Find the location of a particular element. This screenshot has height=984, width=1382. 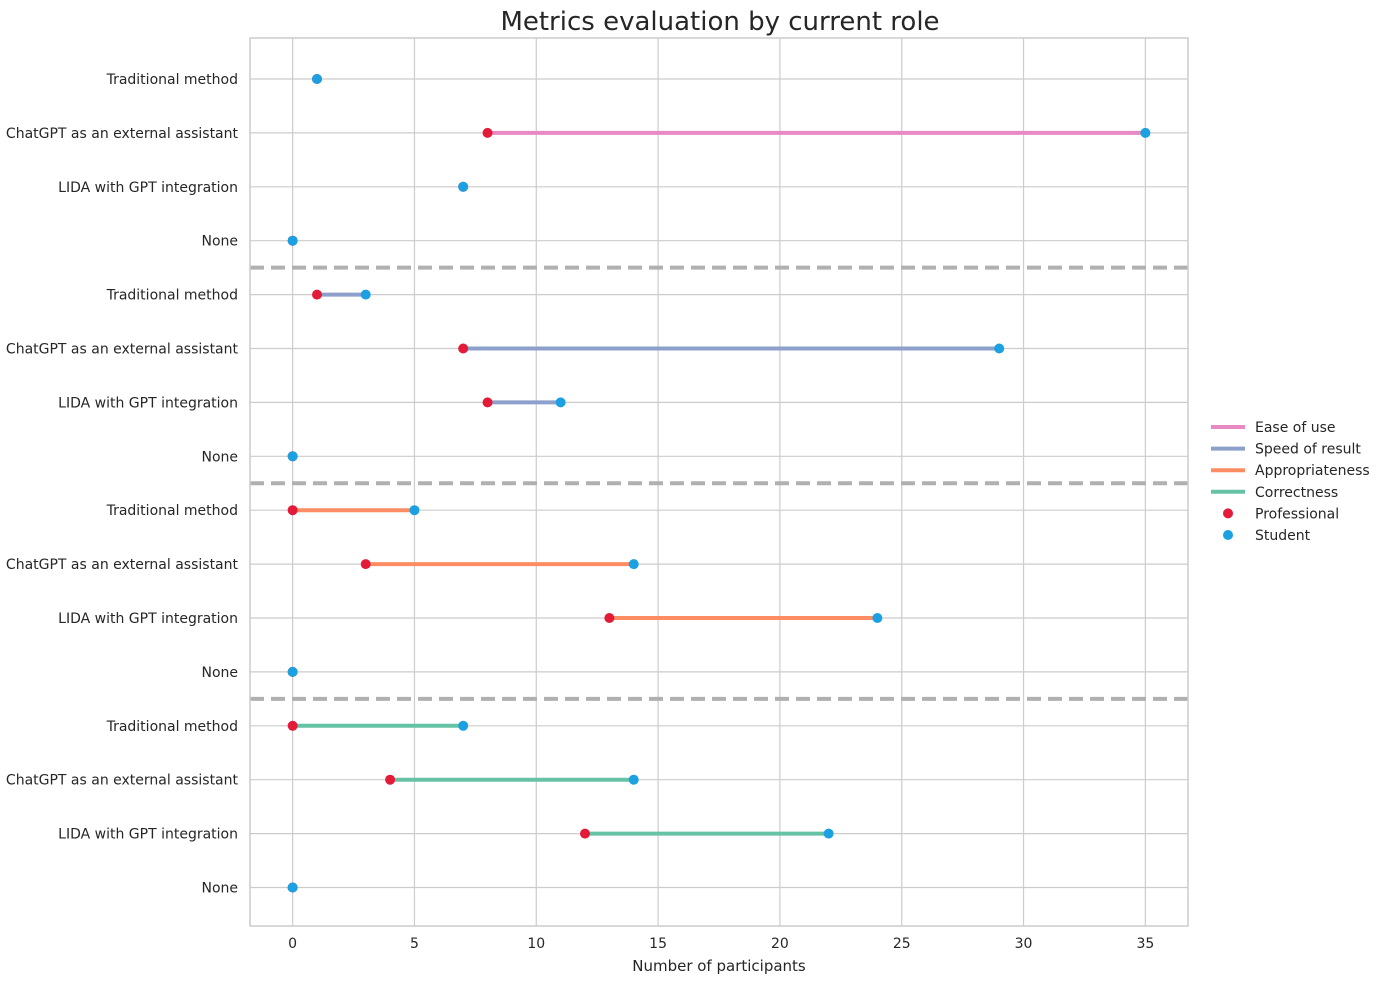

legend-label: Speed of result is located at coordinates (1308, 450).